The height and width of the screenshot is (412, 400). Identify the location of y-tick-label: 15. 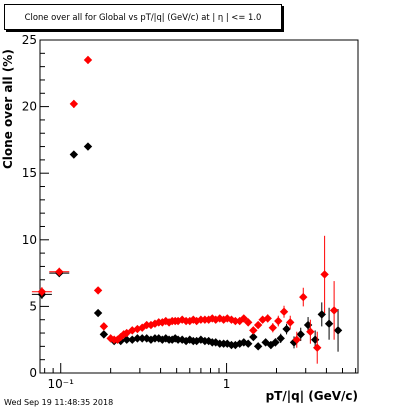
(29, 173).